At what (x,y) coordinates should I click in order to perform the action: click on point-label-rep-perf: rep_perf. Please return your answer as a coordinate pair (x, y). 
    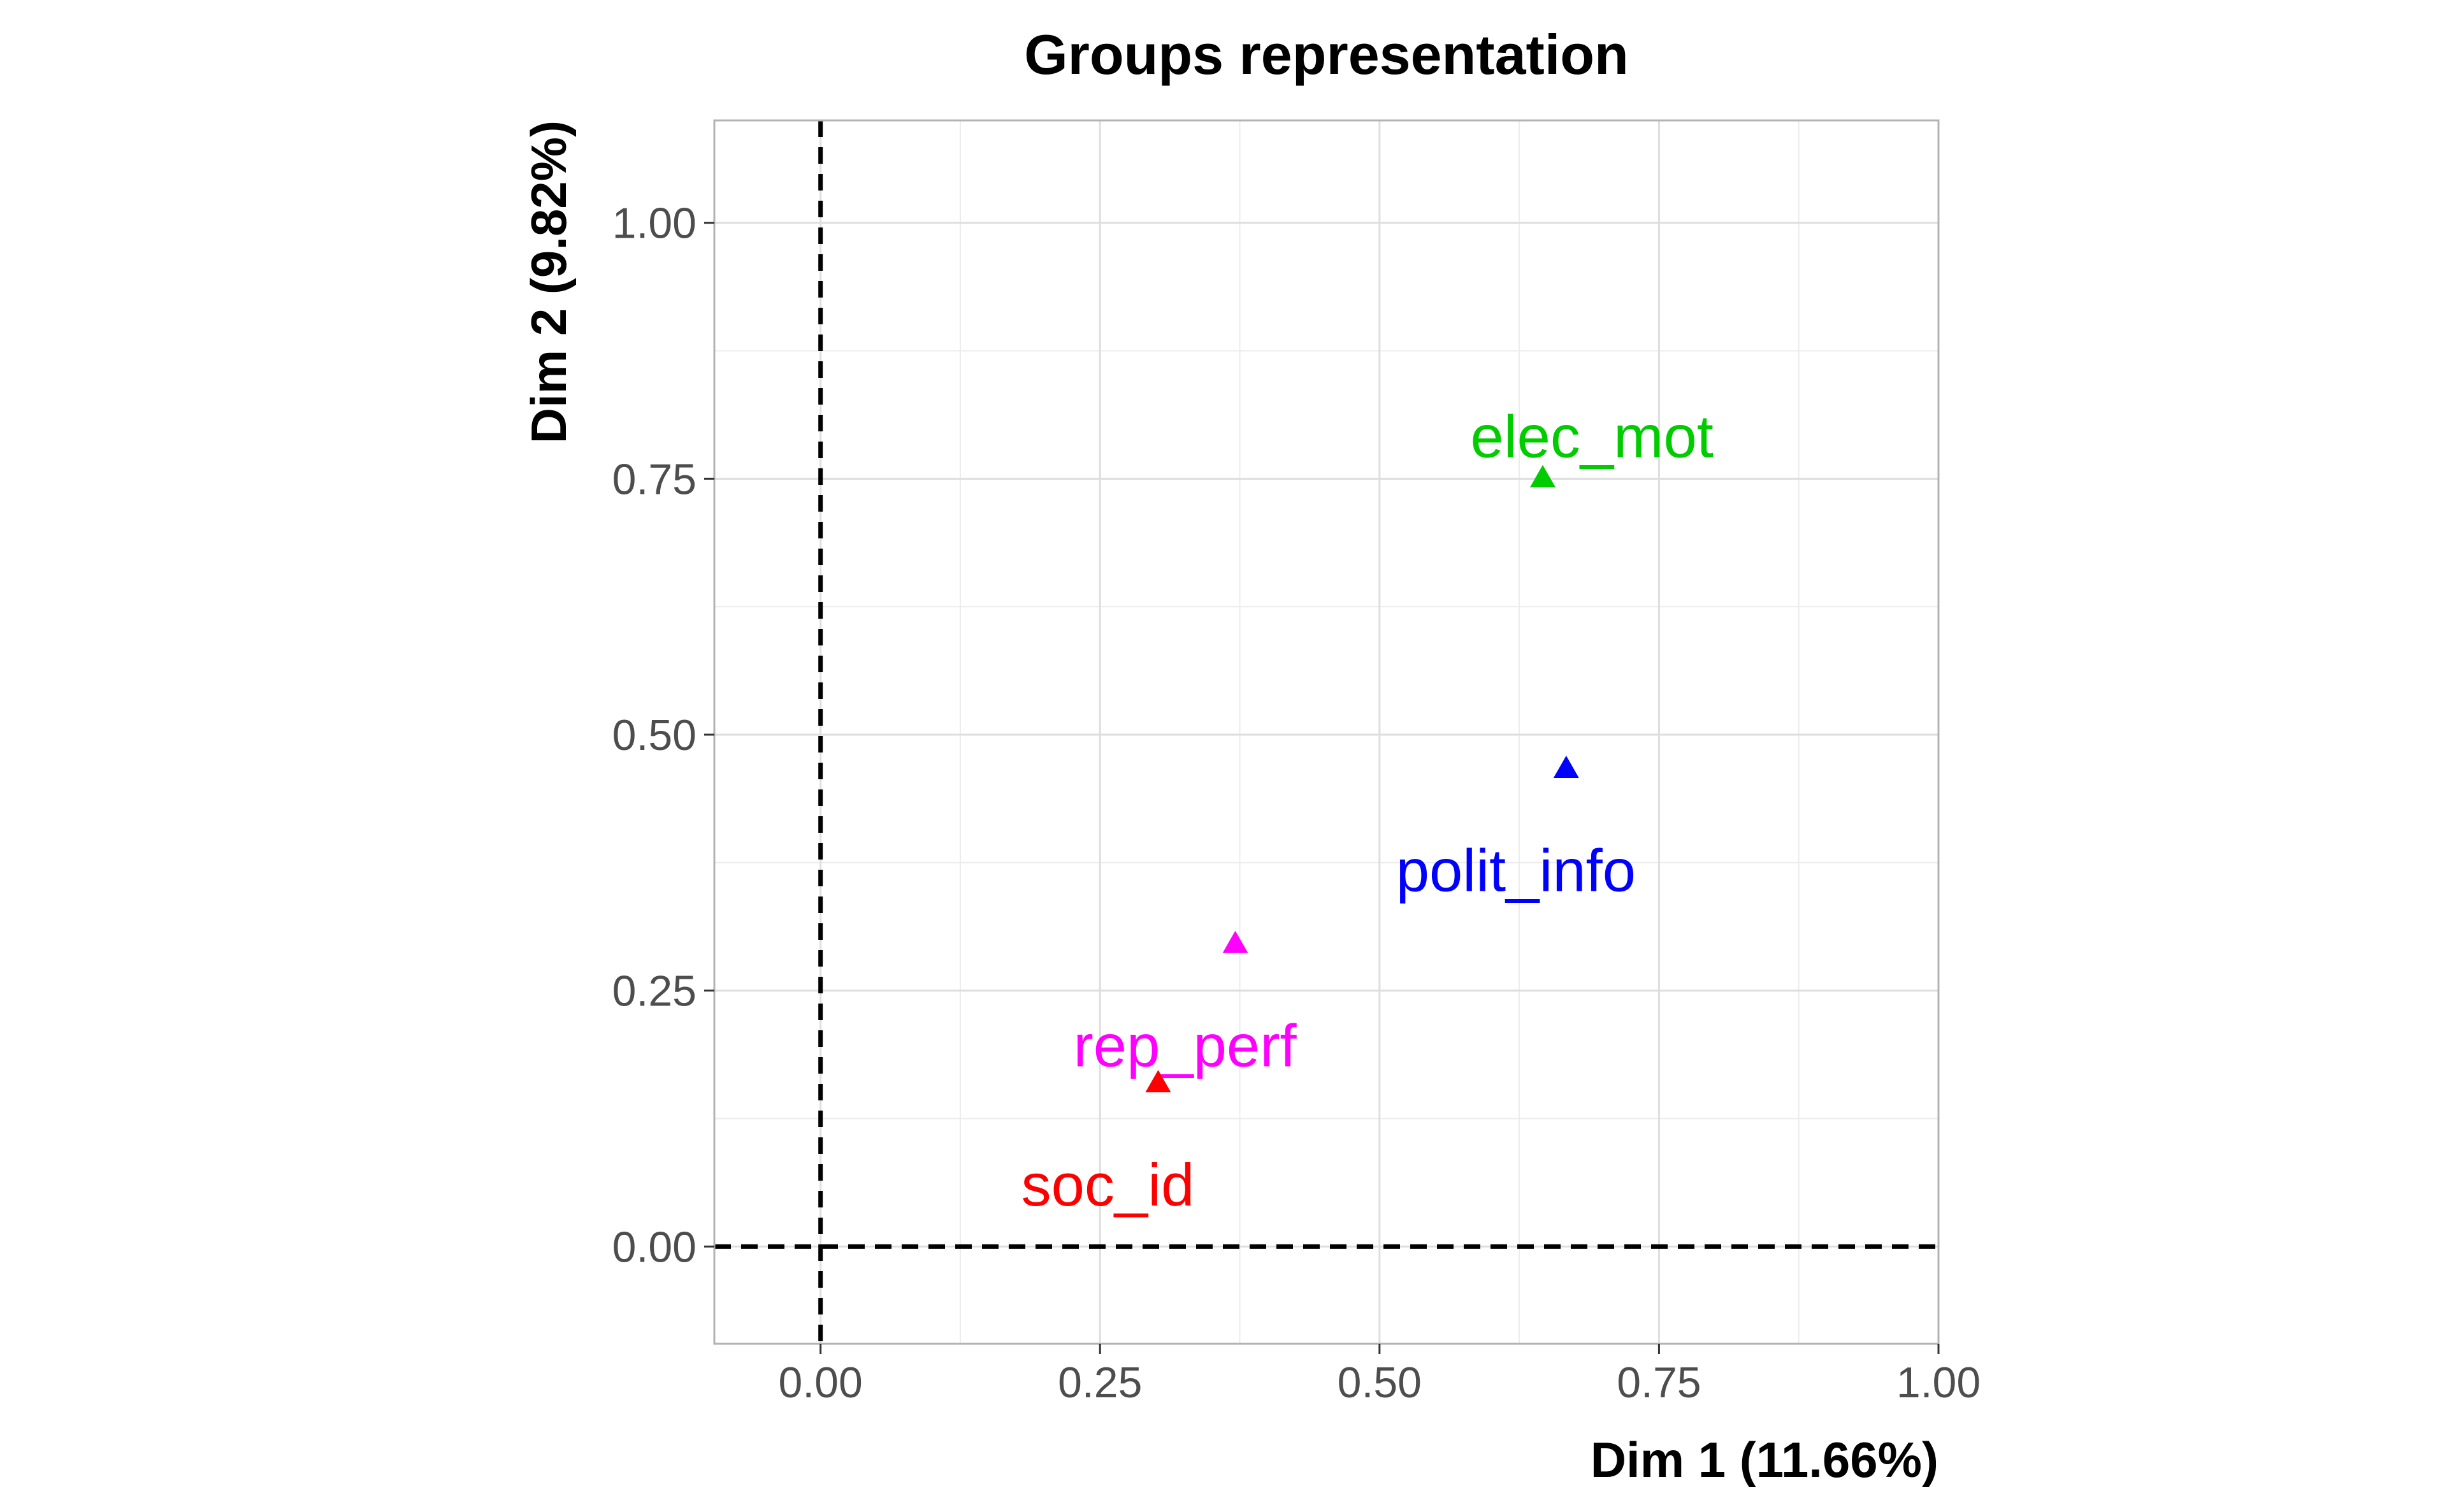
    Looking at the image, I should click on (1185, 1045).